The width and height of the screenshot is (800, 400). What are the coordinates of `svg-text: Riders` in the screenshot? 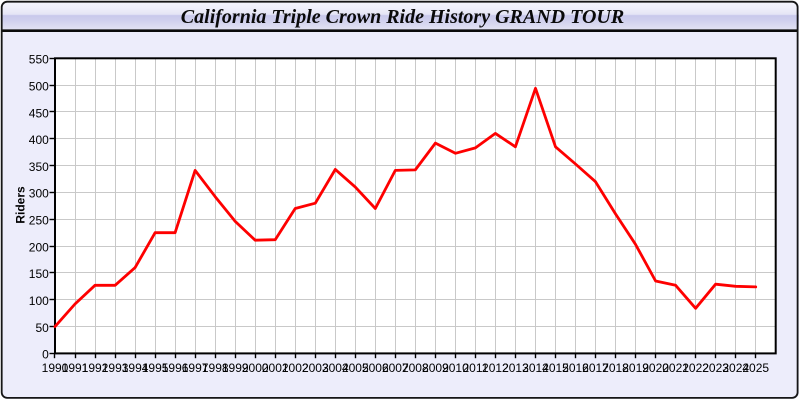 It's located at (20, 205).